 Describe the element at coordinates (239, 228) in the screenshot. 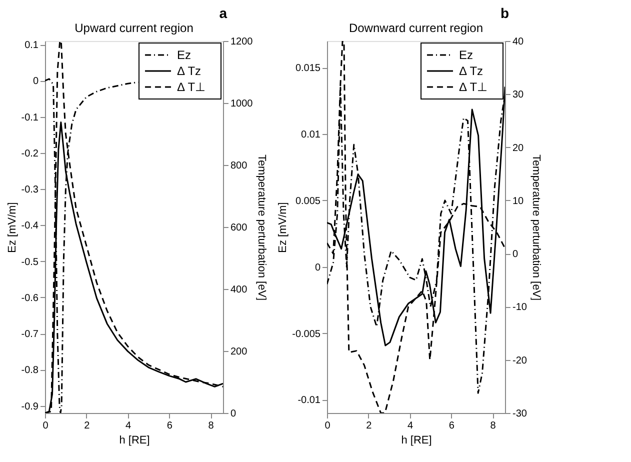

I see `y2-tick-label: 600` at that location.